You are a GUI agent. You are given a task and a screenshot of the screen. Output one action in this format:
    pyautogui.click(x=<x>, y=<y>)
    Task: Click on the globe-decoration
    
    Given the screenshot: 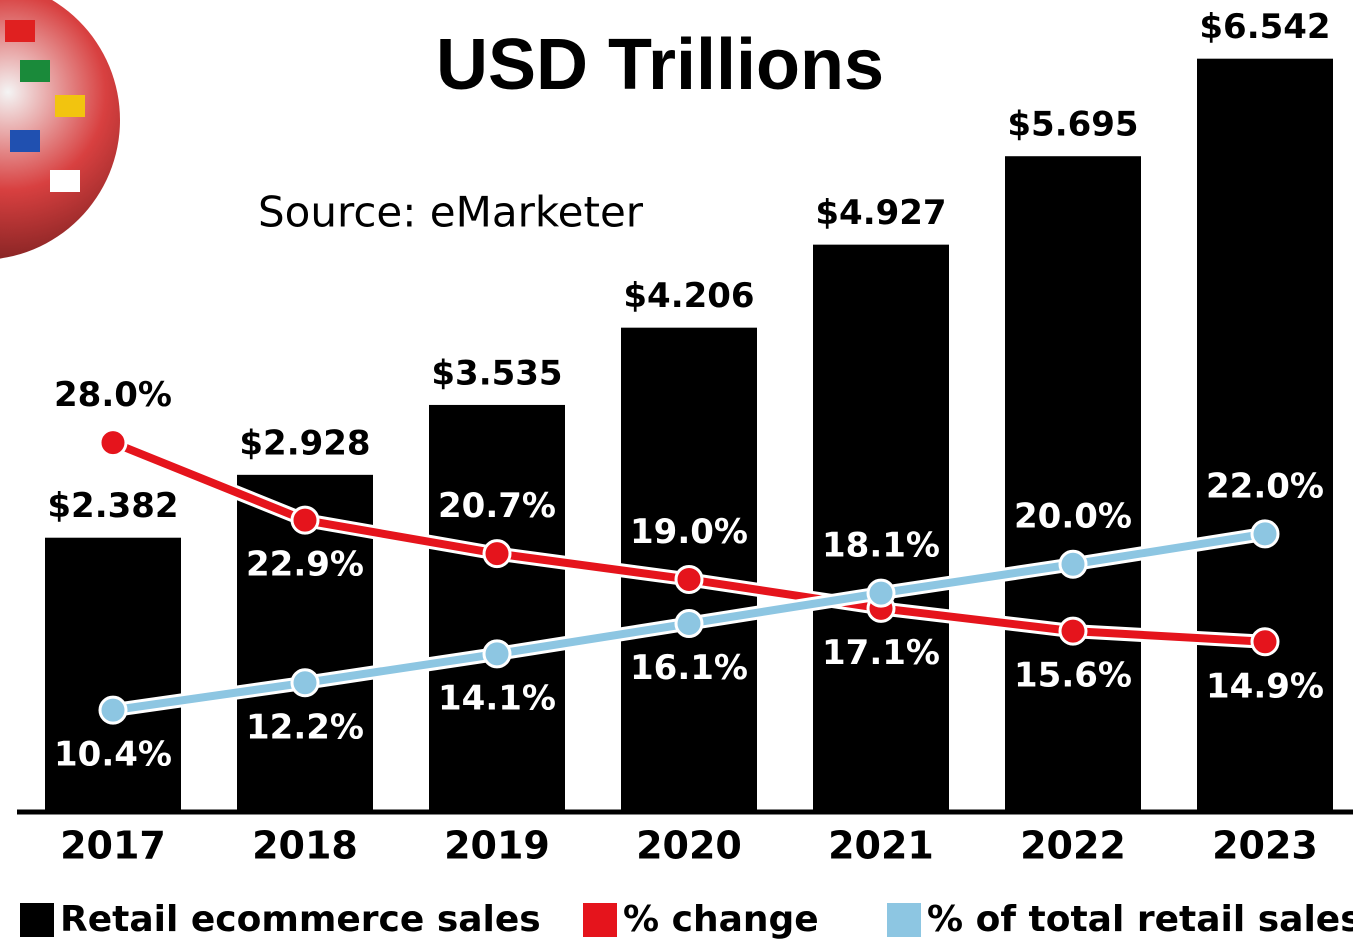 What is the action you would take?
    pyautogui.click(x=60, y=129)
    